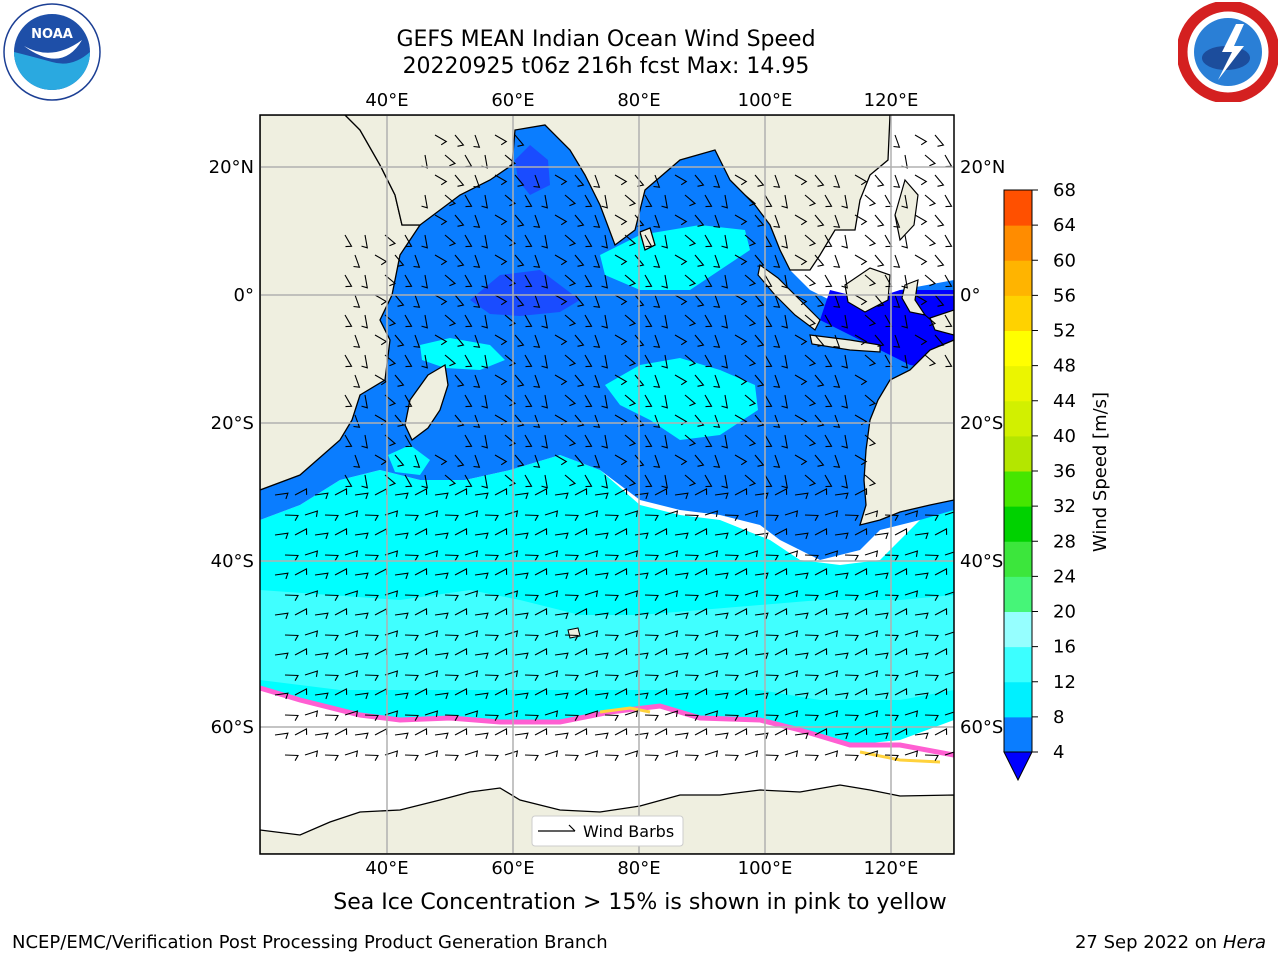 Image resolution: width=1280 pixels, height=960 pixels. What do you see at coordinates (1064, 190) in the screenshot?
I see `colorbar-tick-label: 68` at bounding box center [1064, 190].